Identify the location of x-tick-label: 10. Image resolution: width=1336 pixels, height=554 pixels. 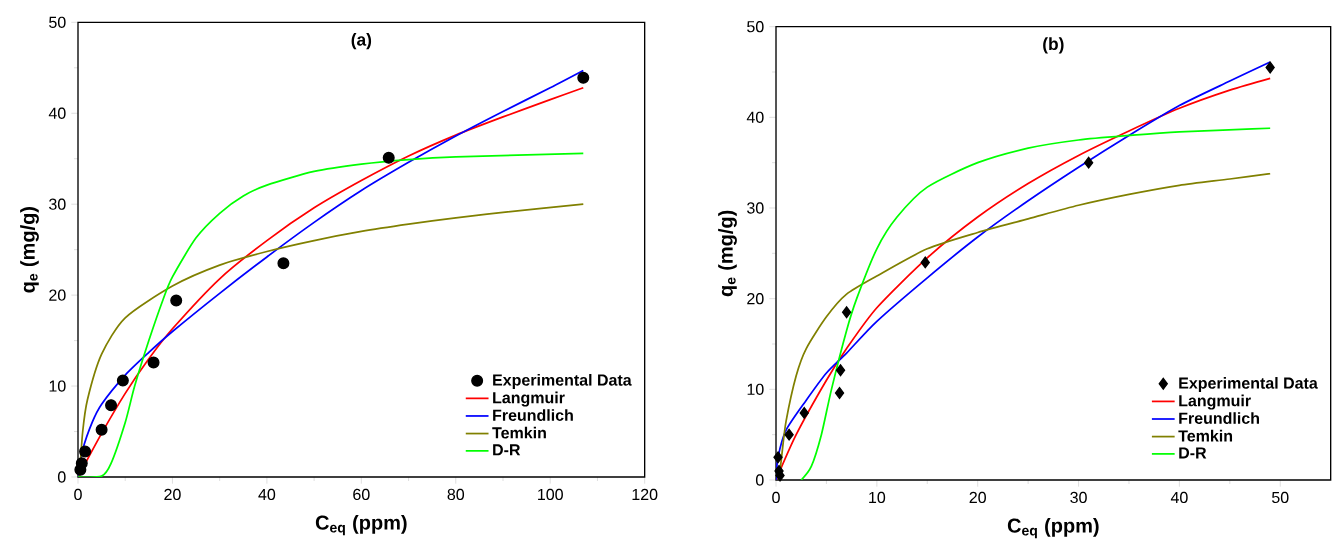
(877, 497).